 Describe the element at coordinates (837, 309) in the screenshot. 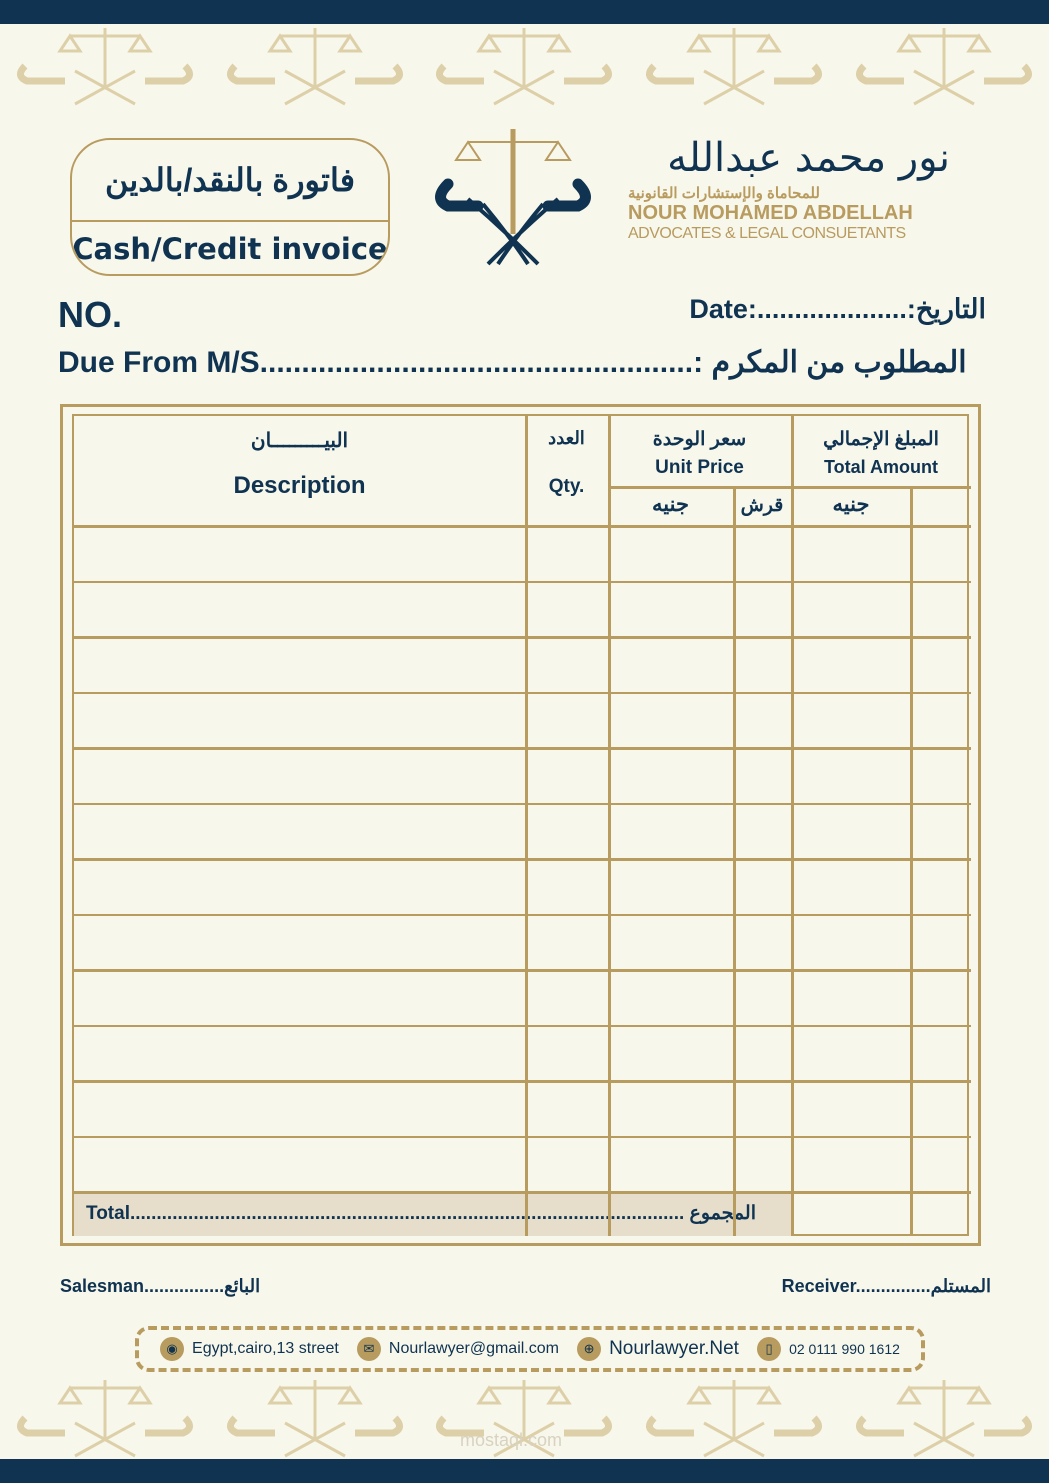

I see `date-field: Date:....................:التاريخ` at that location.